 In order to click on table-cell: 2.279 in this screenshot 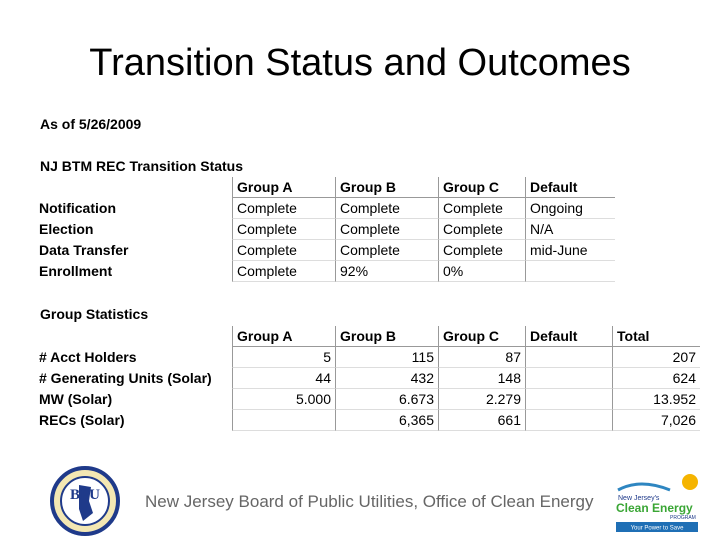, I will do `click(481, 399)`.